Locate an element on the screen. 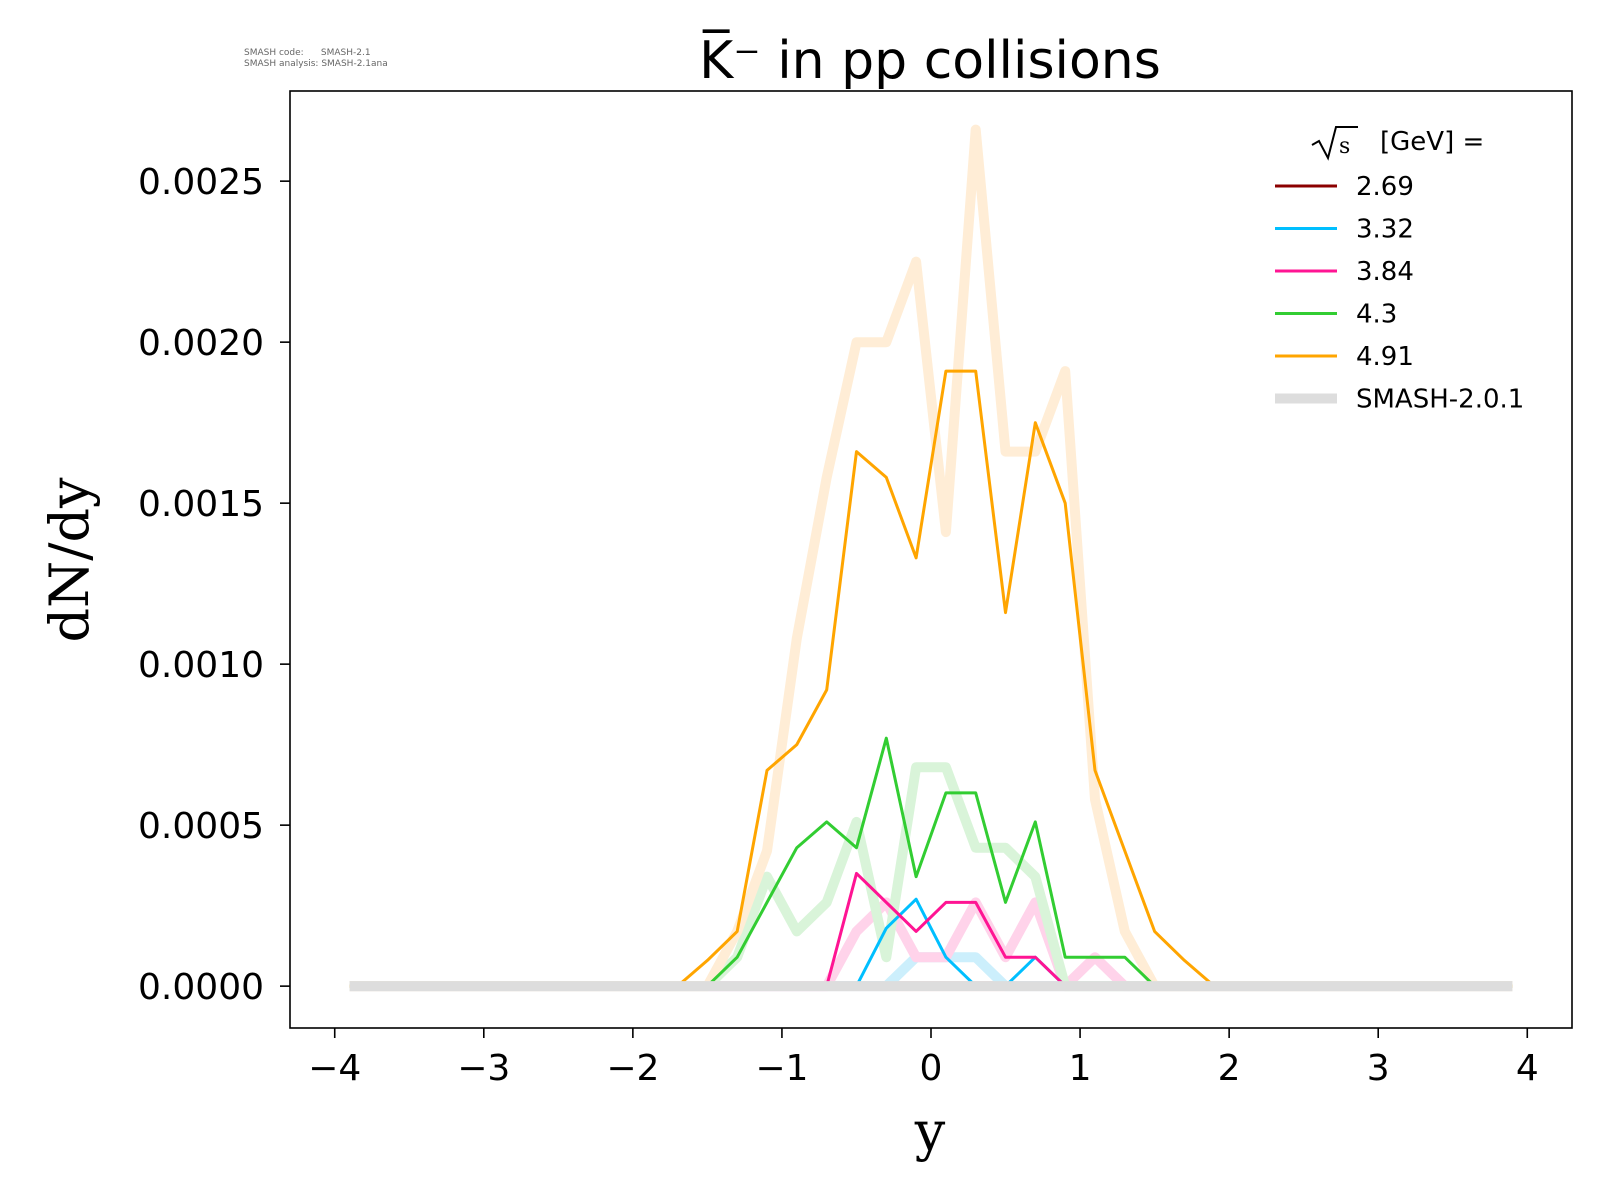  x-tick-label: −4 is located at coordinates (334, 1068).